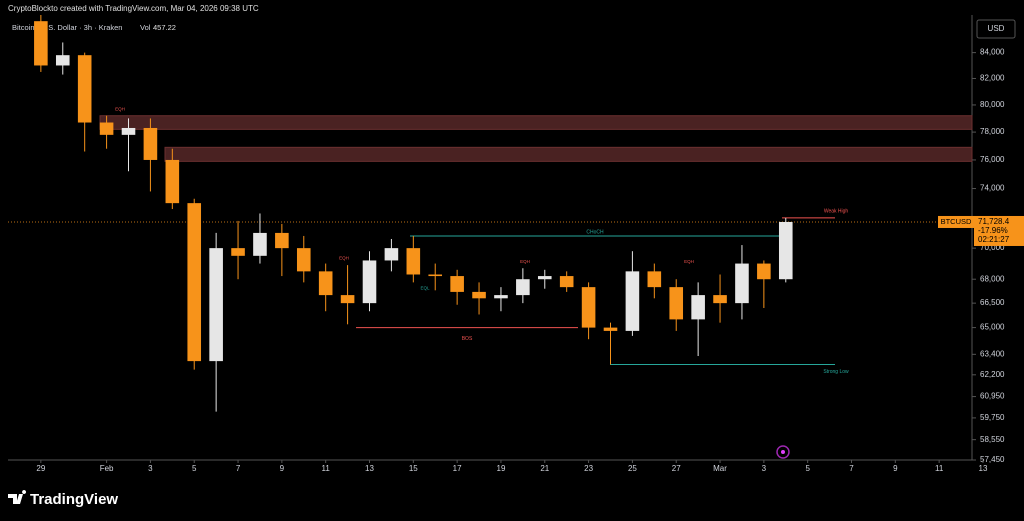  Describe the element at coordinates (992, 131) in the screenshot. I see `y-tick-label: 78,000` at that location.